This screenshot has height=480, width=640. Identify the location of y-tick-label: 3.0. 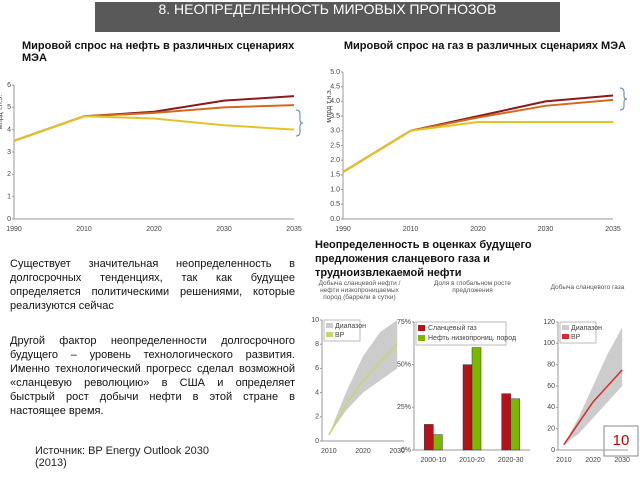
(335, 131).